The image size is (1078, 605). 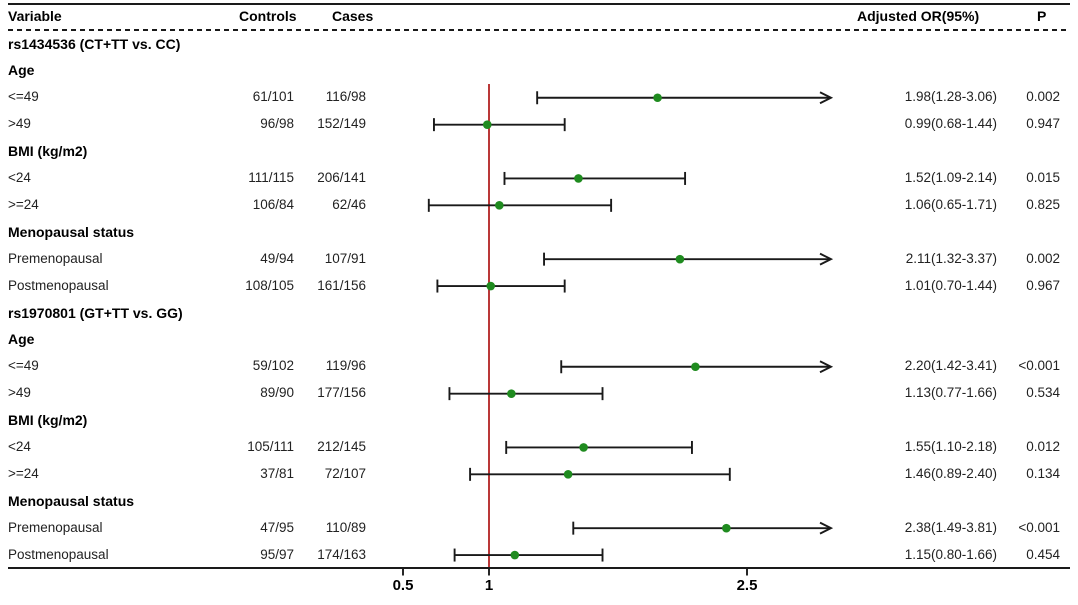 What do you see at coordinates (1043, 554) in the screenshot?
I see `p-value: 0.454` at bounding box center [1043, 554].